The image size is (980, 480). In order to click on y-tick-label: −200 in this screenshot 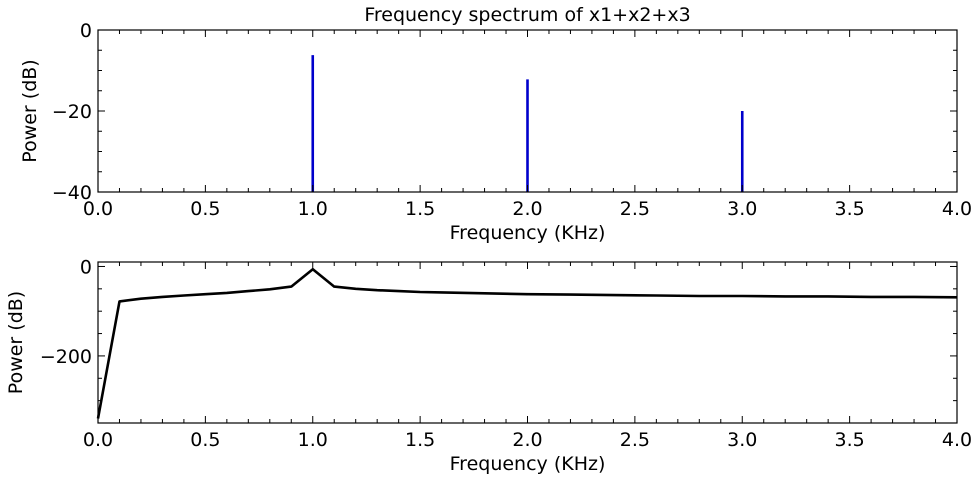, I will do `click(66, 357)`.